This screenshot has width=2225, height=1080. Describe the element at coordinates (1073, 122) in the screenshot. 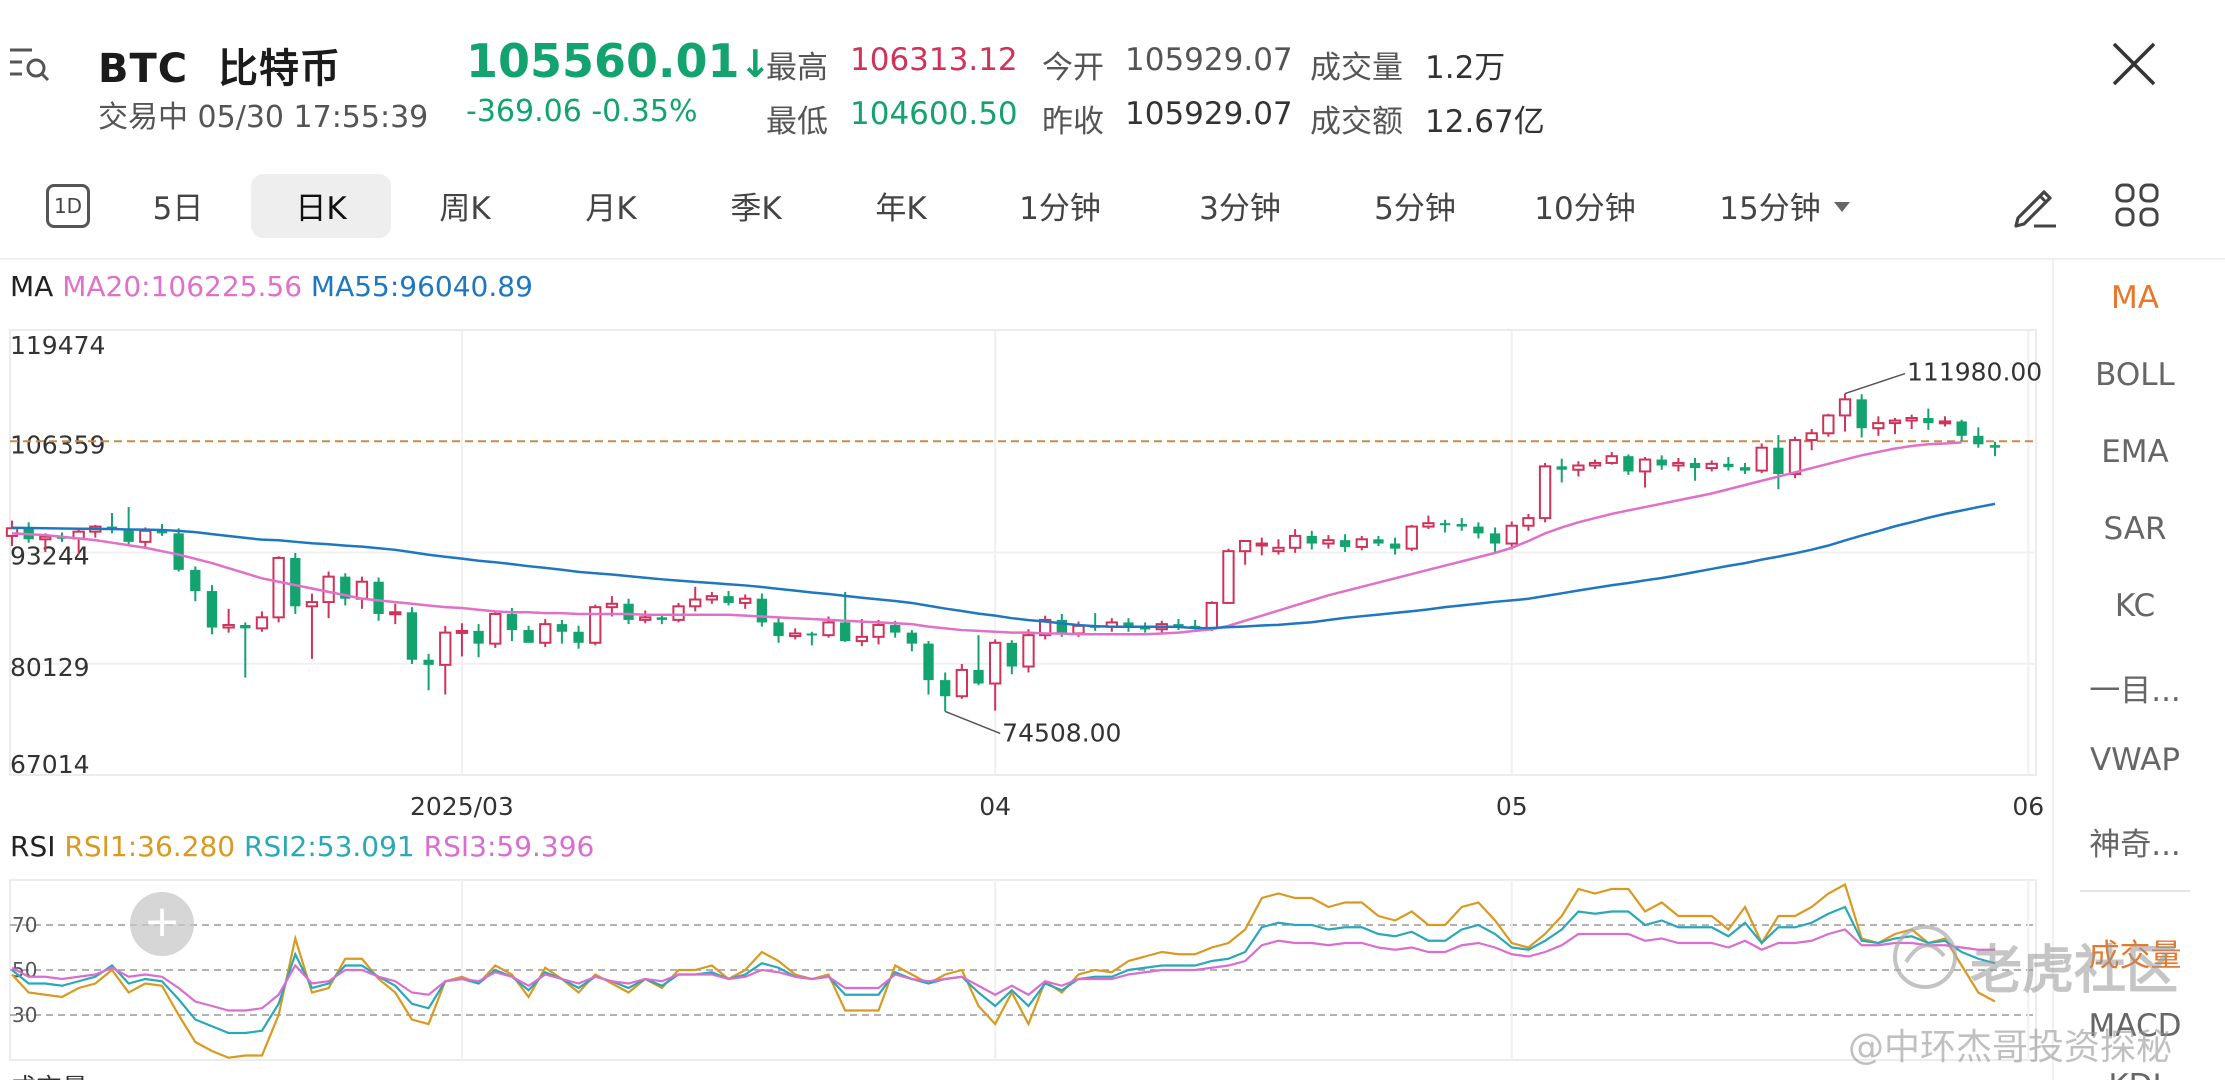

I see `stat-label-prev-close: 昨收` at that location.